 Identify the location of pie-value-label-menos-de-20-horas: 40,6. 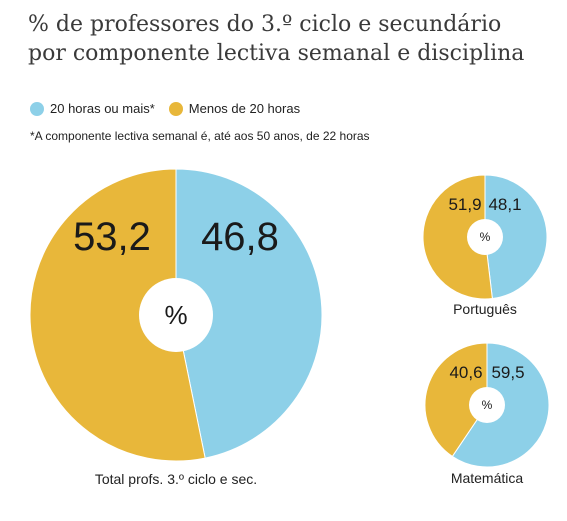
(465, 372).